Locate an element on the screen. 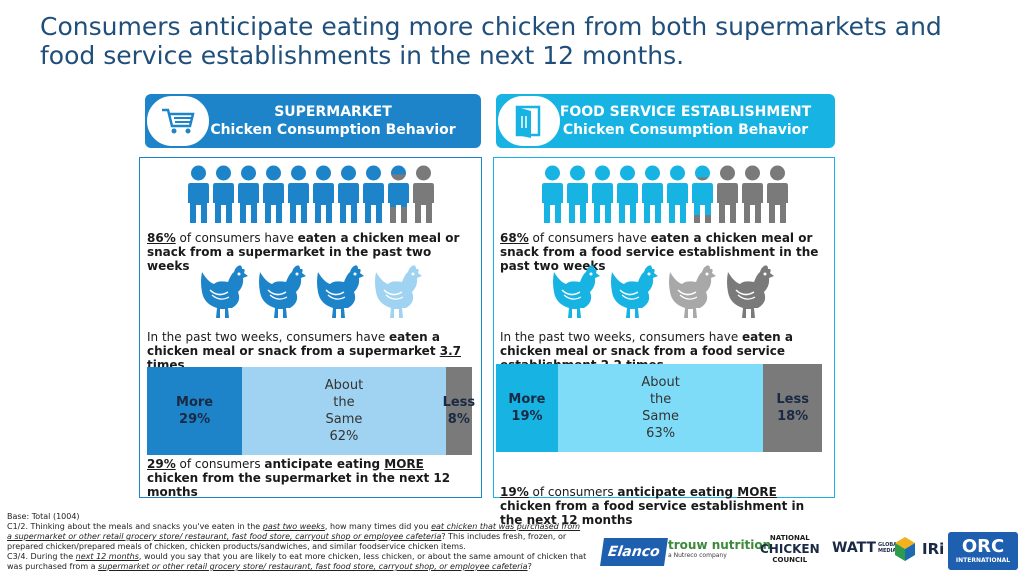  trouw-nutrition-name: trouw nutrition is located at coordinates (720, 545).